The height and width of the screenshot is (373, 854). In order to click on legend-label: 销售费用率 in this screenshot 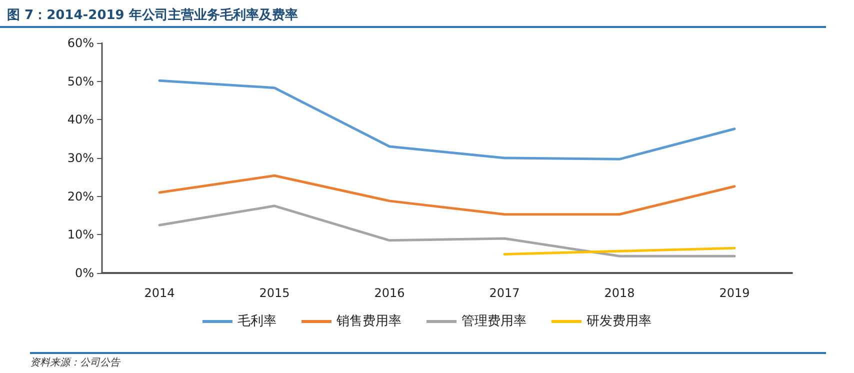, I will do `click(369, 321)`.